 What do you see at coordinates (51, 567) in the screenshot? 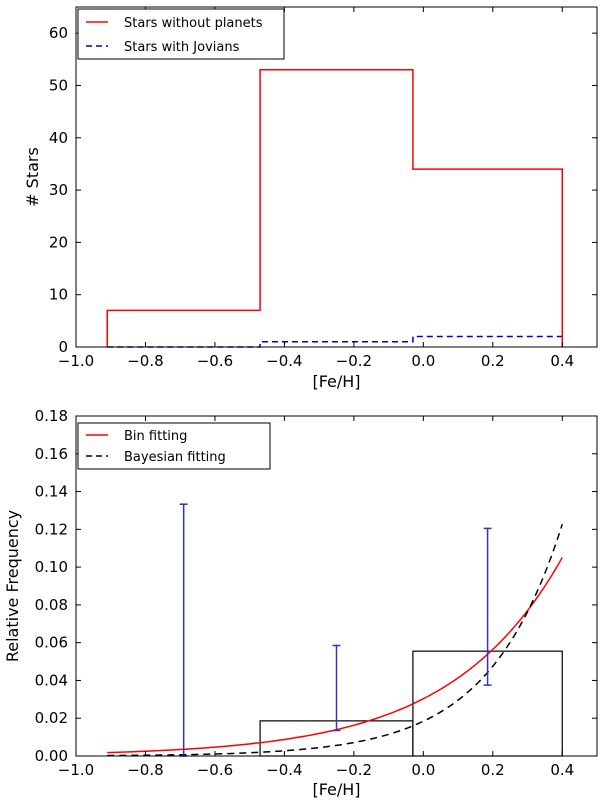
I see `y-tick-label: 0.10` at bounding box center [51, 567].